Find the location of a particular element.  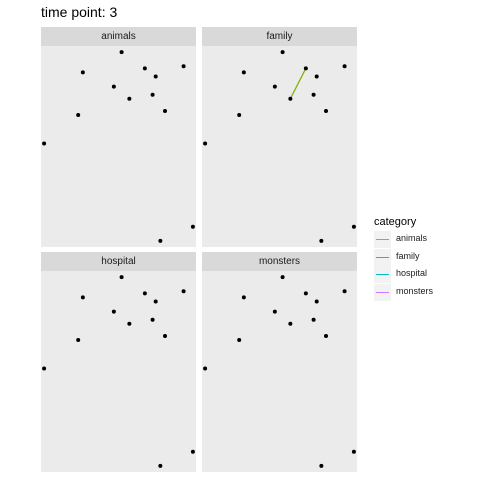

plot-title: time point: 3 is located at coordinates (79, 12).